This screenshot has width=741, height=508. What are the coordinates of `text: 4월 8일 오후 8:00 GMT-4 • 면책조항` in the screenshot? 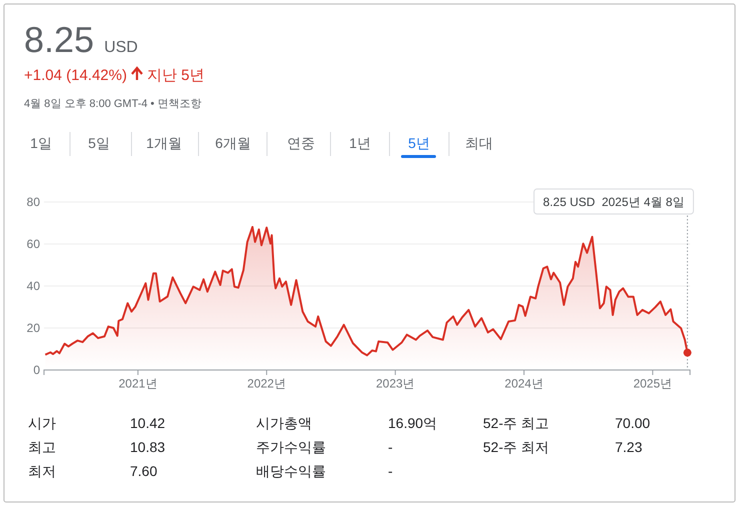 It's located at (113, 104).